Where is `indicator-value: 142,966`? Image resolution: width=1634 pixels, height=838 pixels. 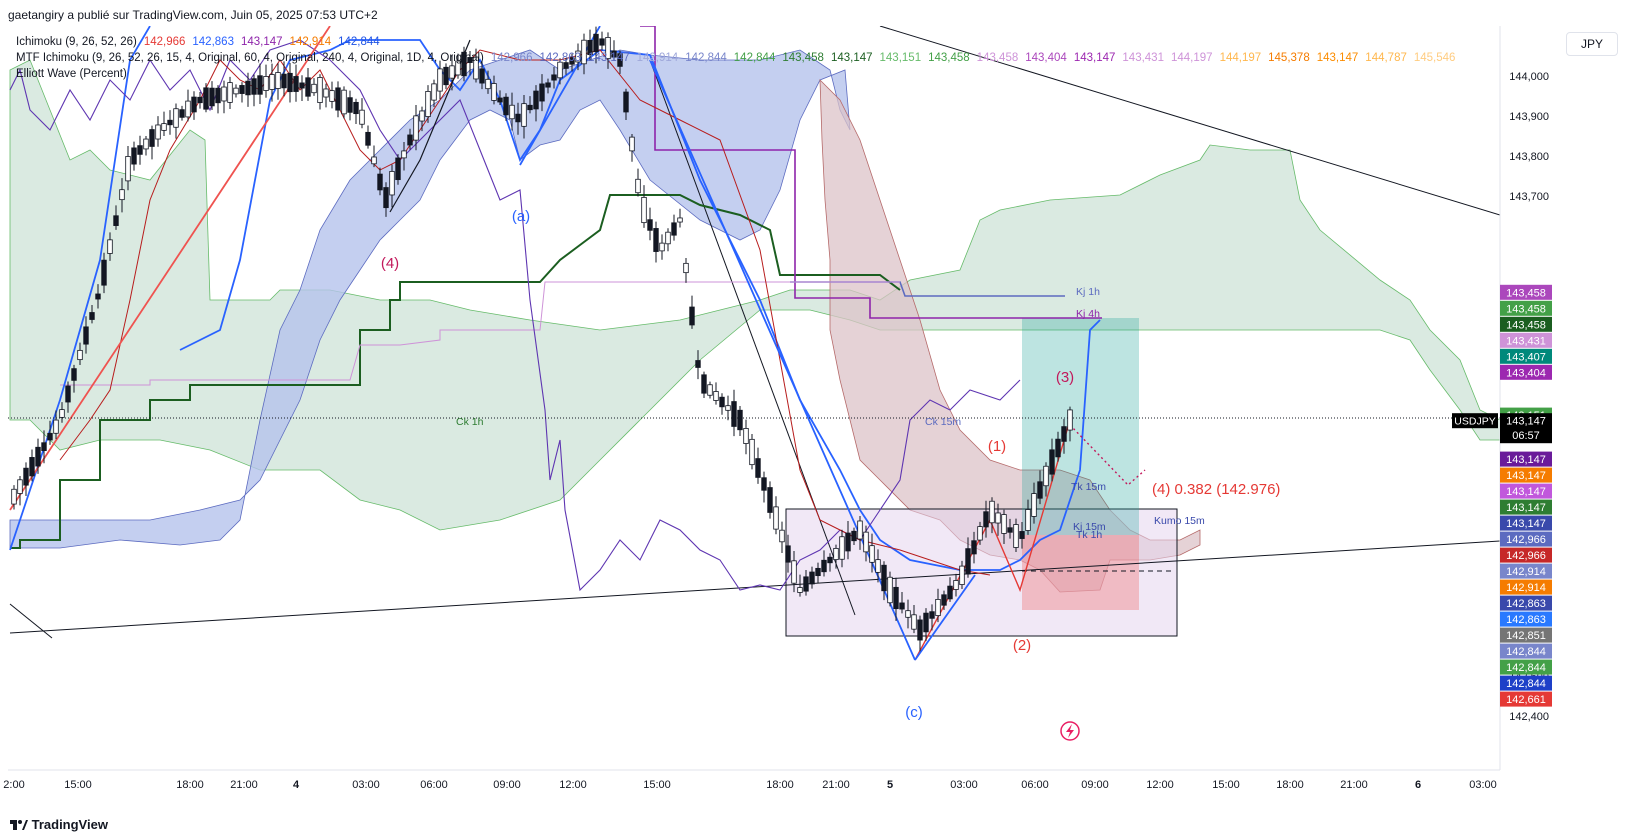
indicator-value: 142,966 is located at coordinates (164, 42).